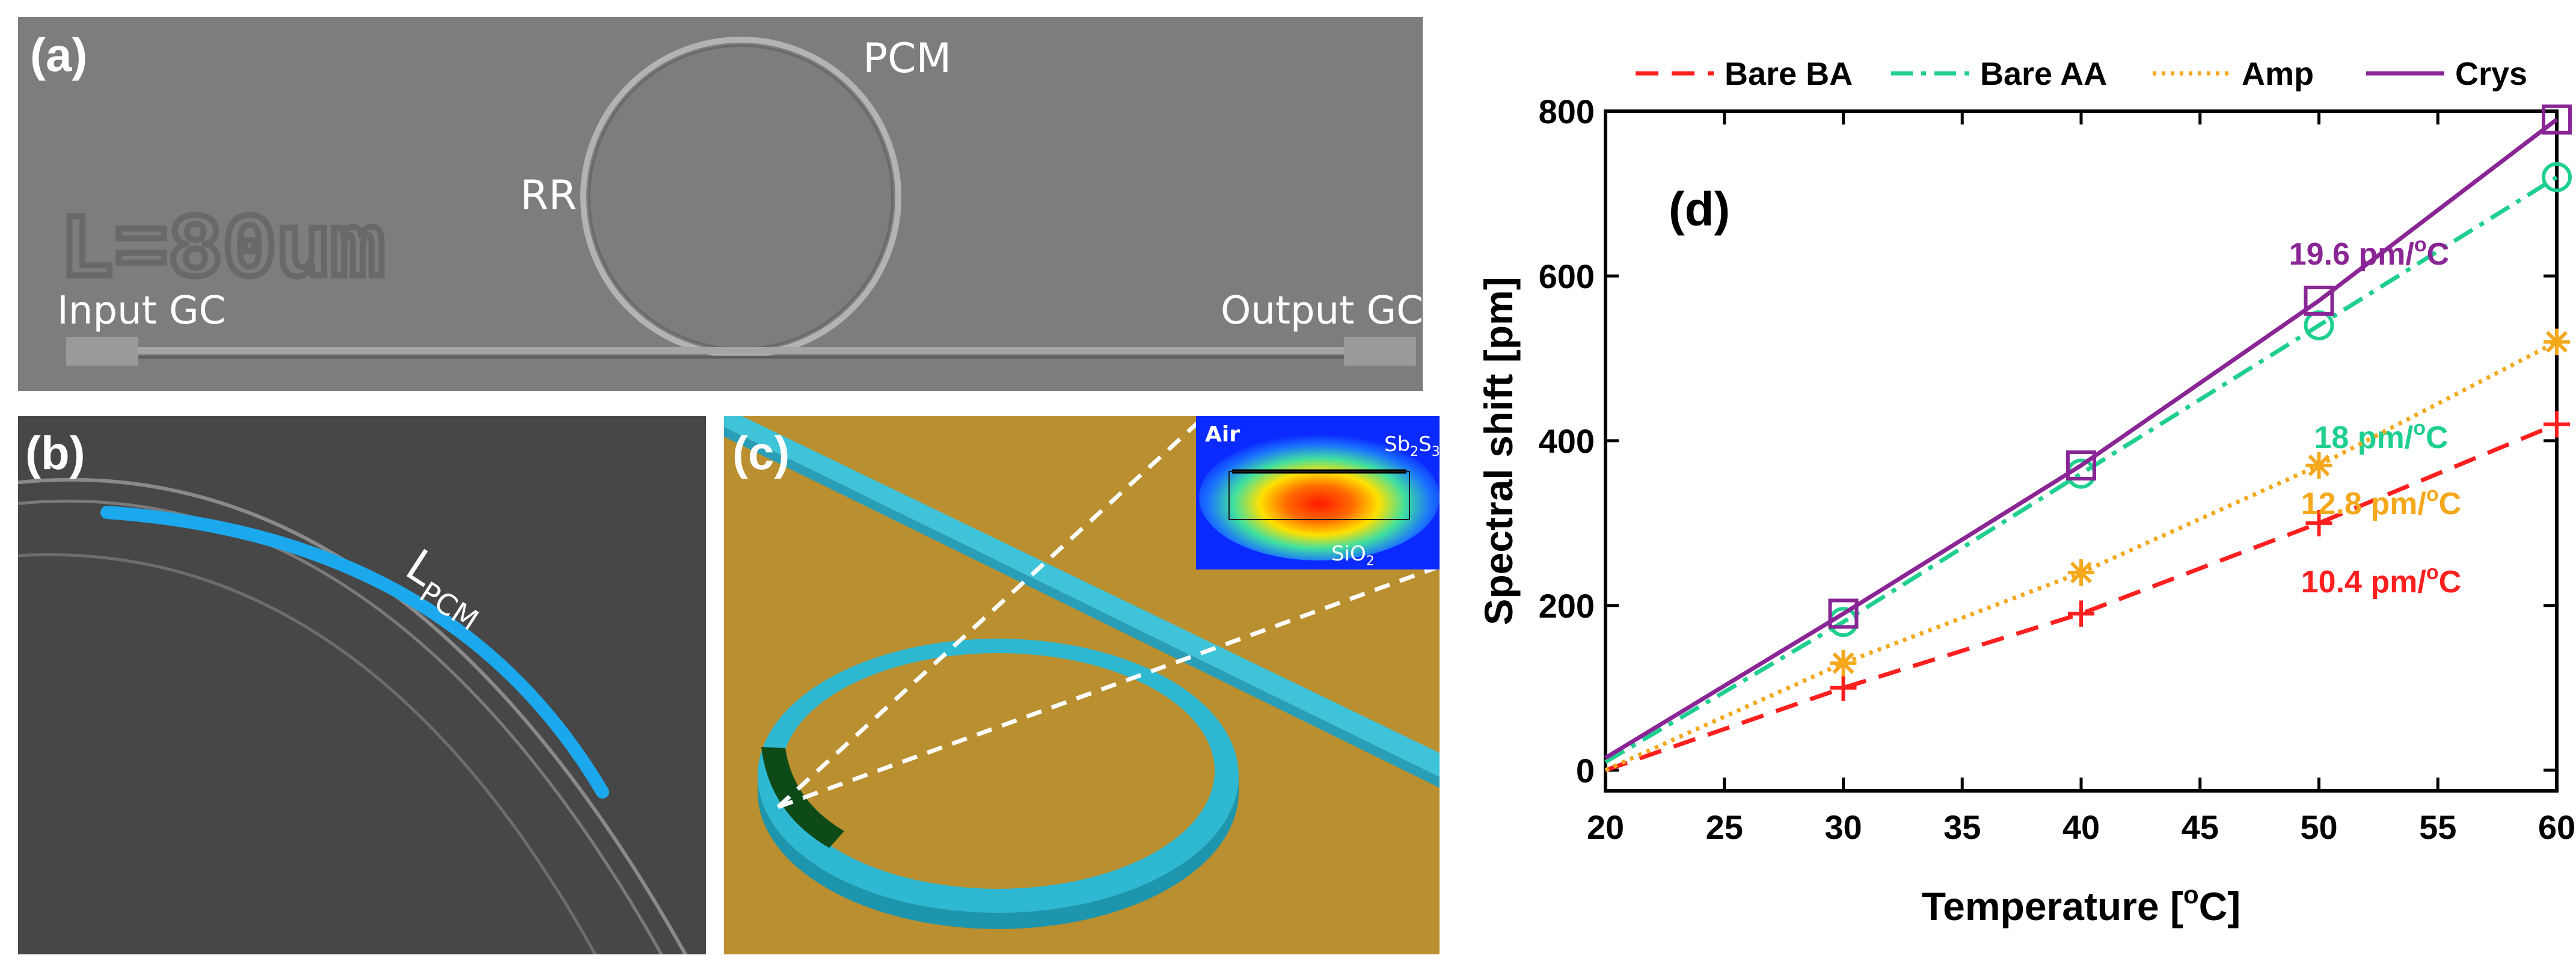 Image resolution: width=2576 pixels, height=973 pixels. I want to click on y-tick-label: 600, so click(1567, 276).